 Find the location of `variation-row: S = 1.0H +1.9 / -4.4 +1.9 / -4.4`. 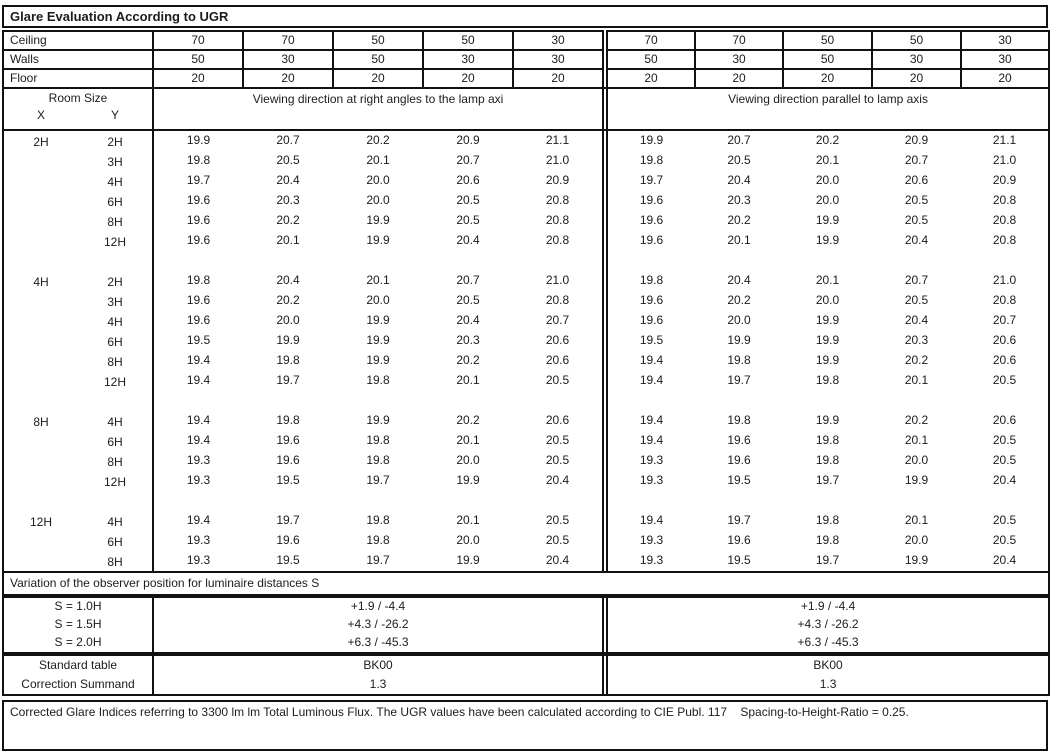

variation-row: S = 1.0H +1.9 / -4.4 +1.9 / -4.4 is located at coordinates (526, 606).